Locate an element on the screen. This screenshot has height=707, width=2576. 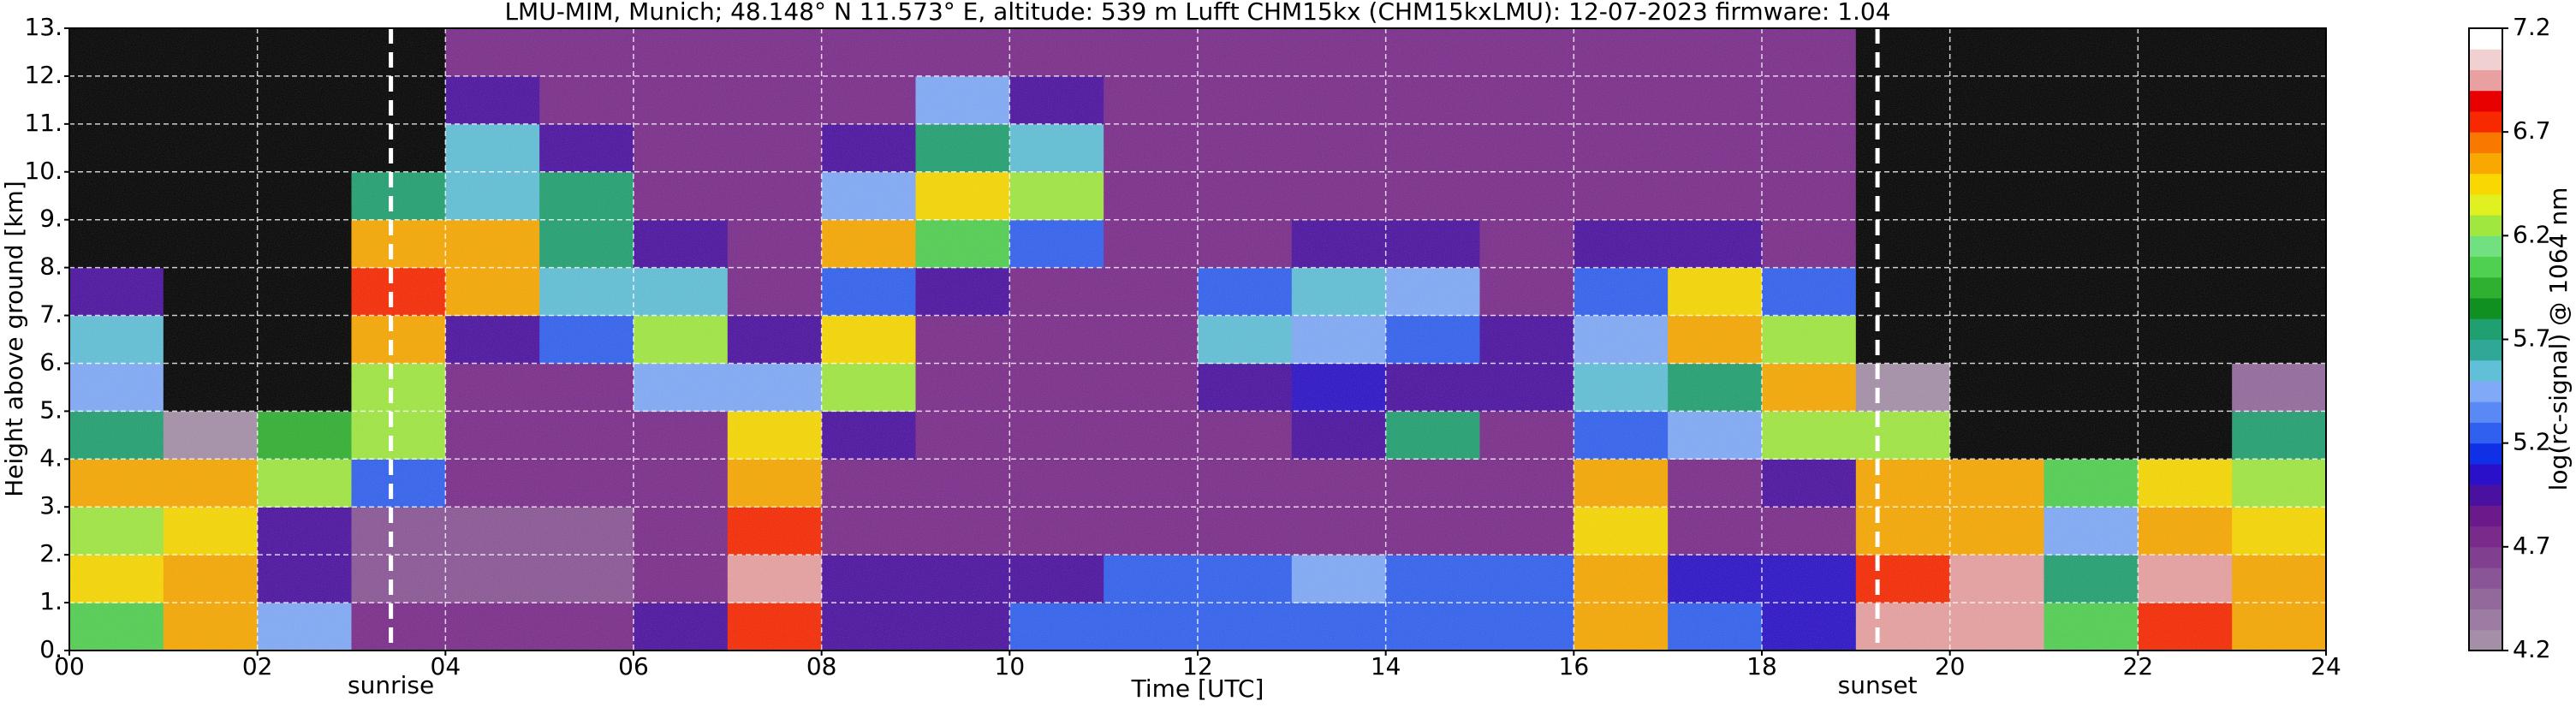
colorbar-label: log(rc-signal) @ 1064 nm is located at coordinates (2558, 339).